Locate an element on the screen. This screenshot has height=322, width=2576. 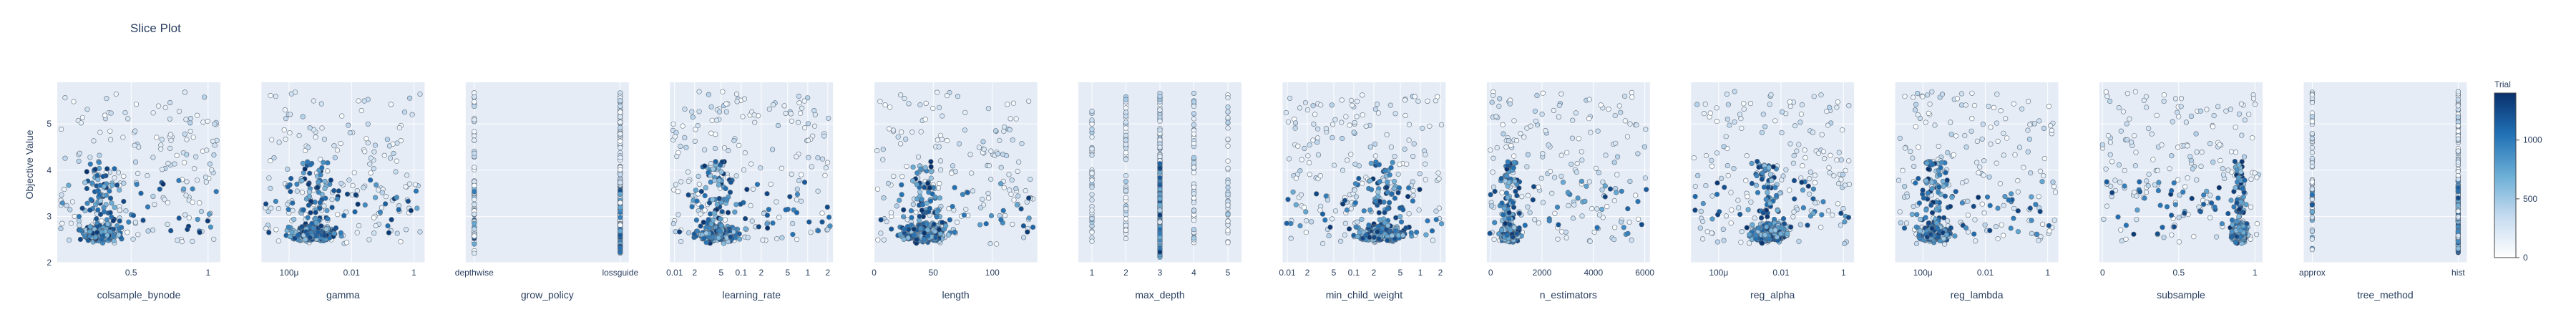
x-tick-label: 50 is located at coordinates (934, 273).